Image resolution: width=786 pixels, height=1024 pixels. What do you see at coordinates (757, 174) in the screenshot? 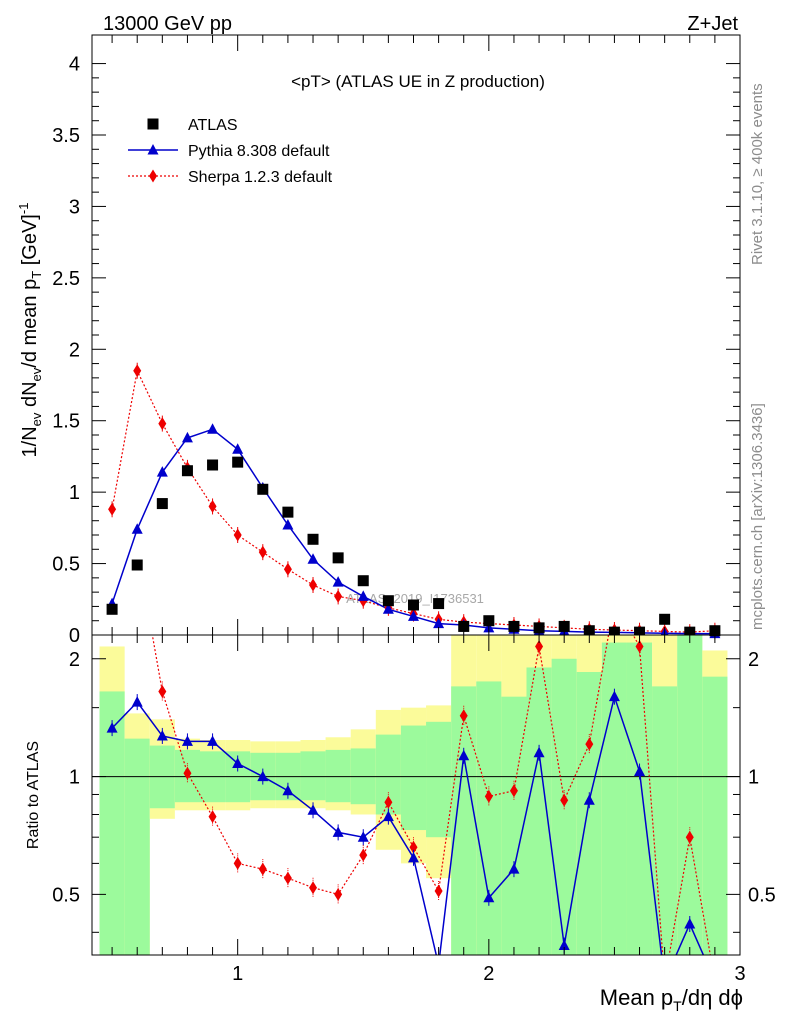
I see `side-text-top: Rivet 3.1.10, ≥ 400k events` at bounding box center [757, 174].